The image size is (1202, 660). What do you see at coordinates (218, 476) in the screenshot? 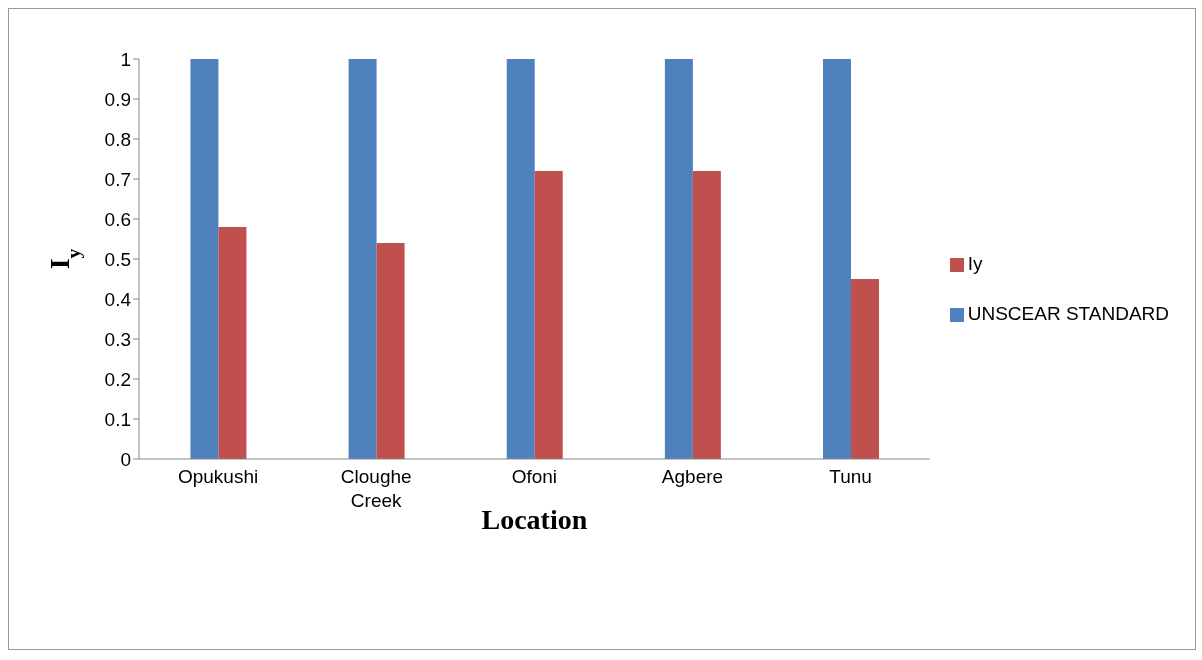
I see `x-tick-label: Opukushi` at bounding box center [218, 476].